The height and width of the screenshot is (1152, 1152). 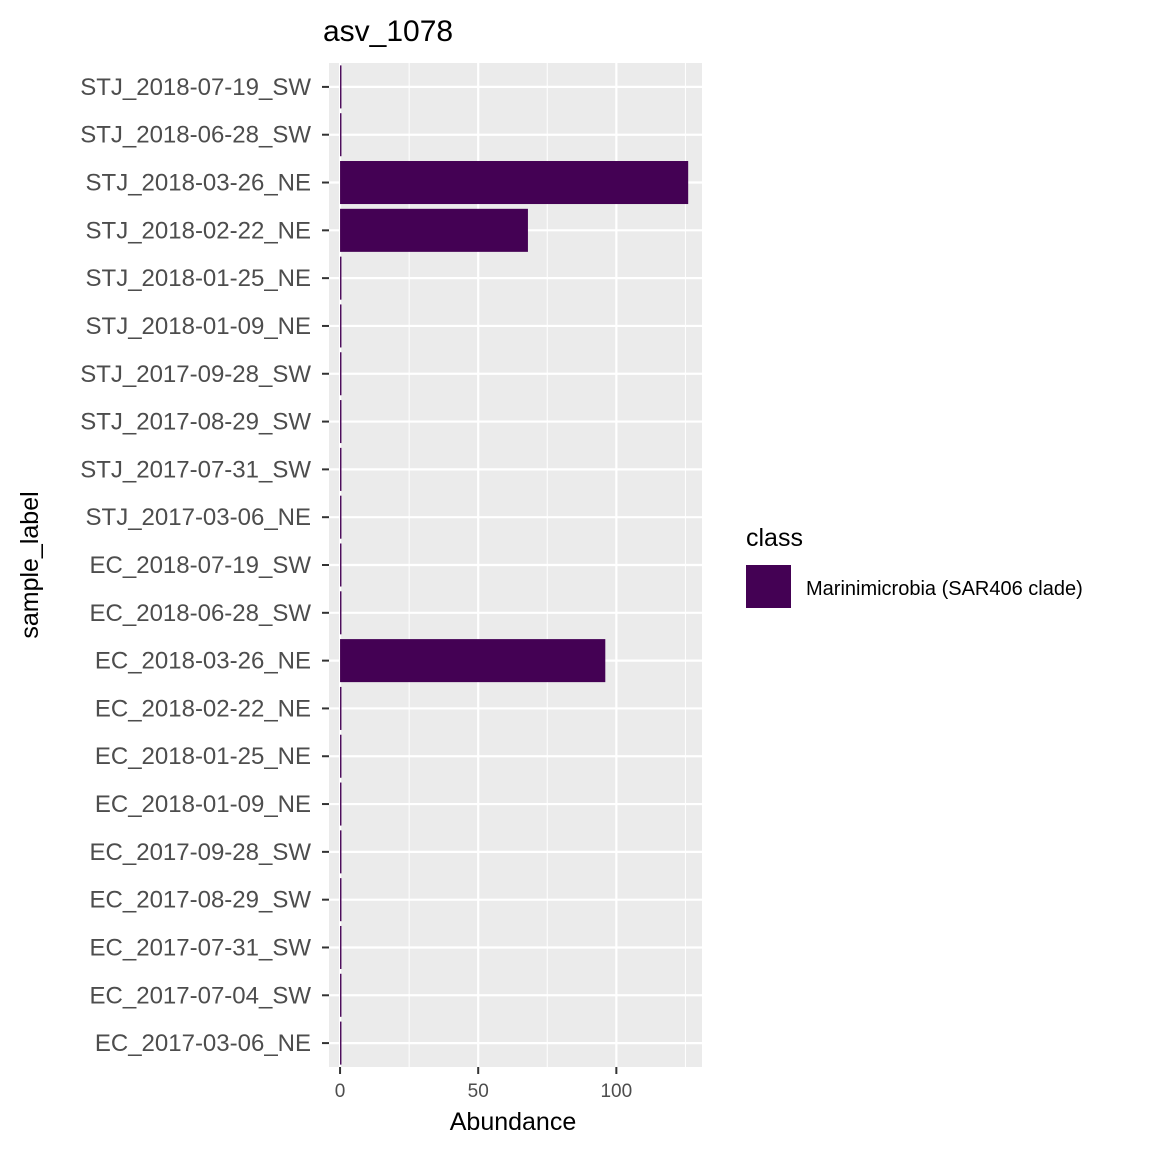 What do you see at coordinates (201, 613) in the screenshot?
I see `y-tick-label: EC_2018-06-28_SW` at bounding box center [201, 613].